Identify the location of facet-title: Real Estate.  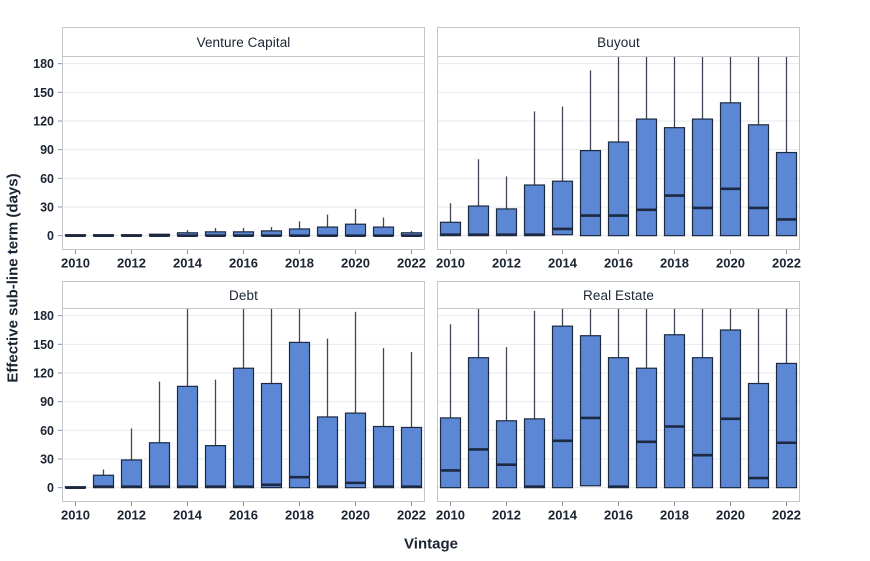
(618, 295).